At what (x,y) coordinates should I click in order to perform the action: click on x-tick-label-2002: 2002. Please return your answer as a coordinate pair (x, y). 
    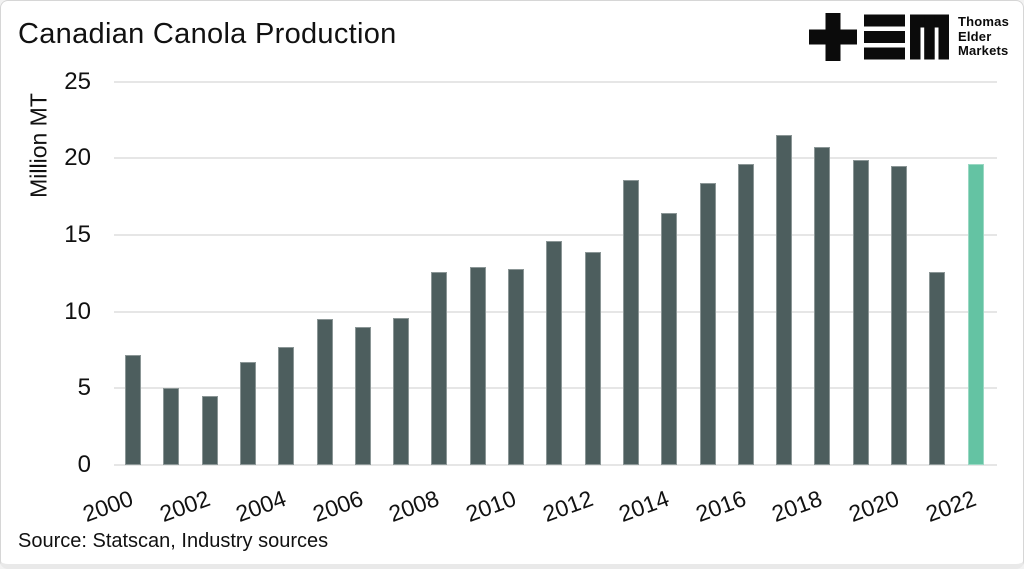
    Looking at the image, I should click on (184, 506).